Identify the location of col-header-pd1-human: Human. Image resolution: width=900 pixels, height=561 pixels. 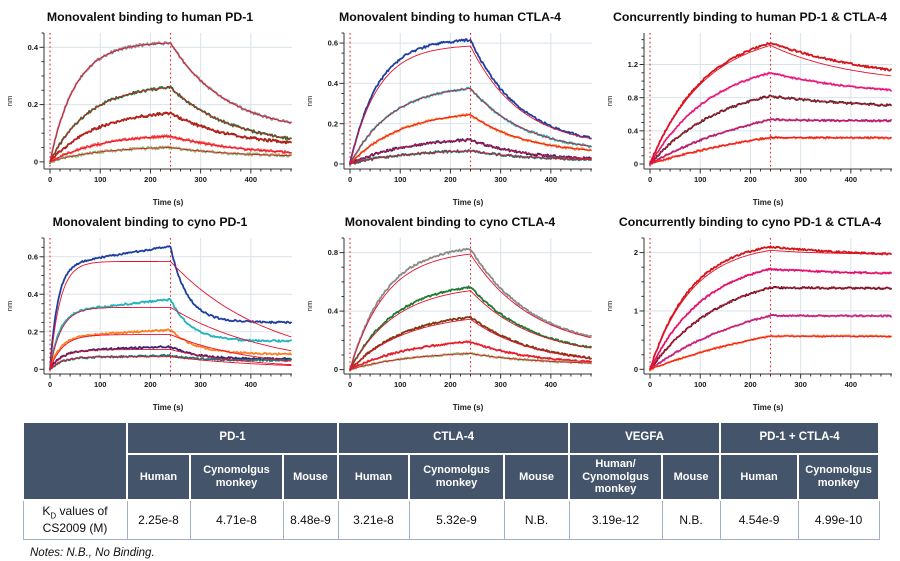
(158, 477).